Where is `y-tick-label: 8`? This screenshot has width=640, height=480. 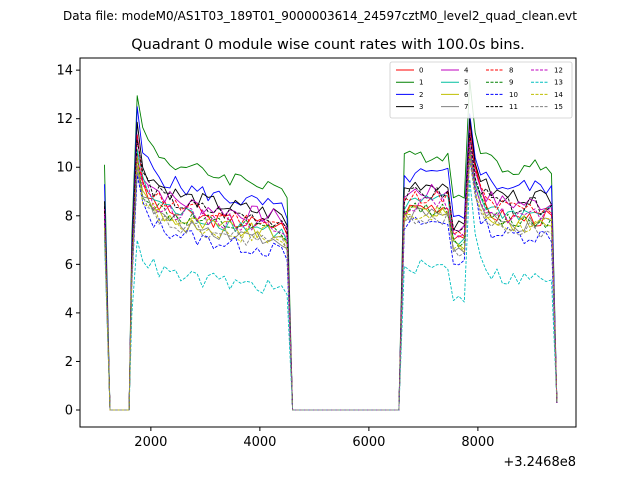
y-tick-label: 8 is located at coordinates (69, 216).